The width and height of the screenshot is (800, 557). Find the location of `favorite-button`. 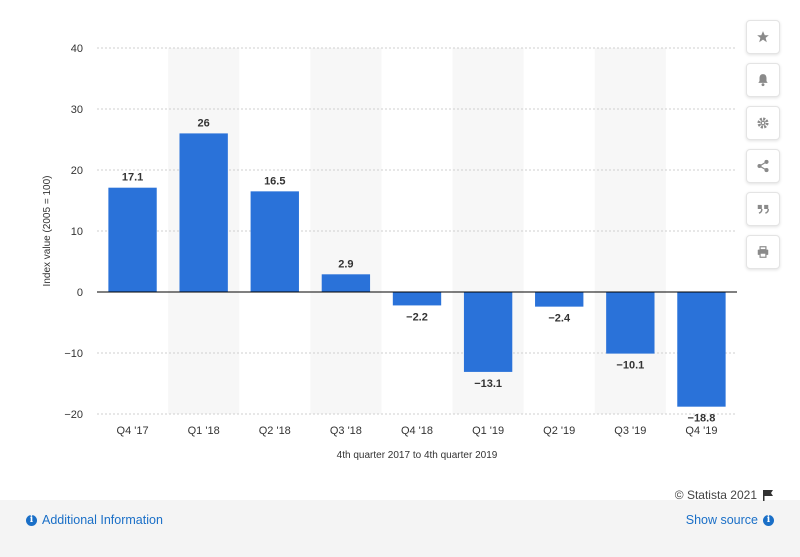

favorite-button is located at coordinates (763, 37).